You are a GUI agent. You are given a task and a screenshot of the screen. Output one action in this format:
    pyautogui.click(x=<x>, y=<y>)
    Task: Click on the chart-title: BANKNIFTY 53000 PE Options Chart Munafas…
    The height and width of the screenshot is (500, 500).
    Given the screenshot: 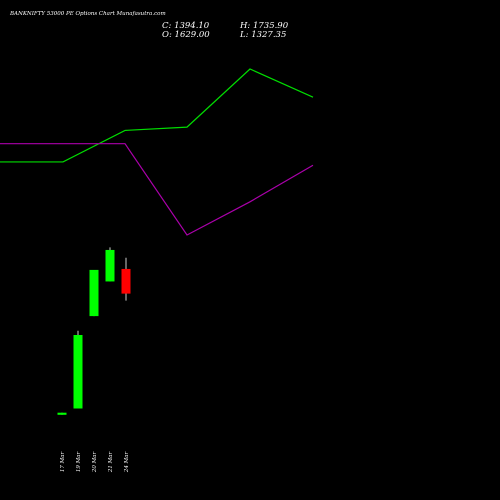 What is the action you would take?
    pyautogui.click(x=87, y=14)
    